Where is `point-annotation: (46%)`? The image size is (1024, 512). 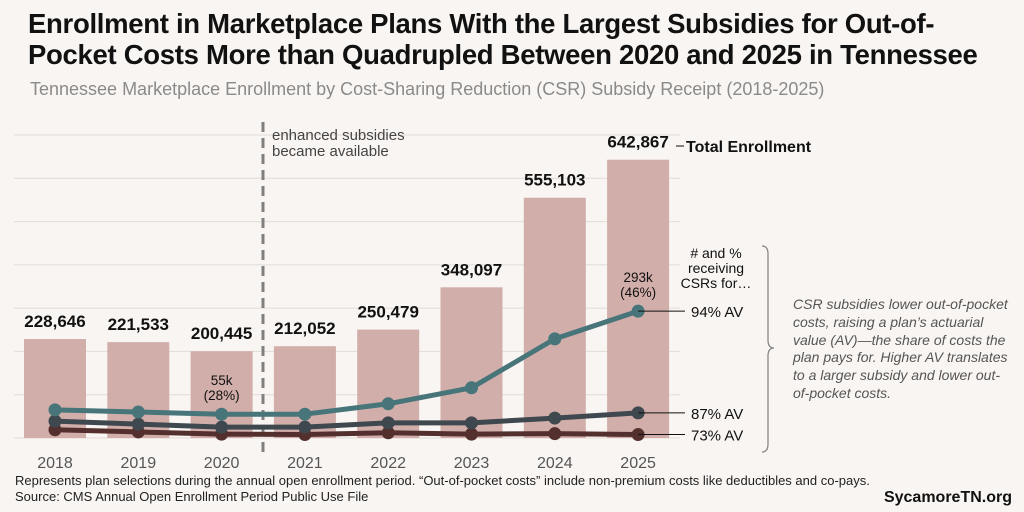
point-annotation: (46%) is located at coordinates (638, 292).